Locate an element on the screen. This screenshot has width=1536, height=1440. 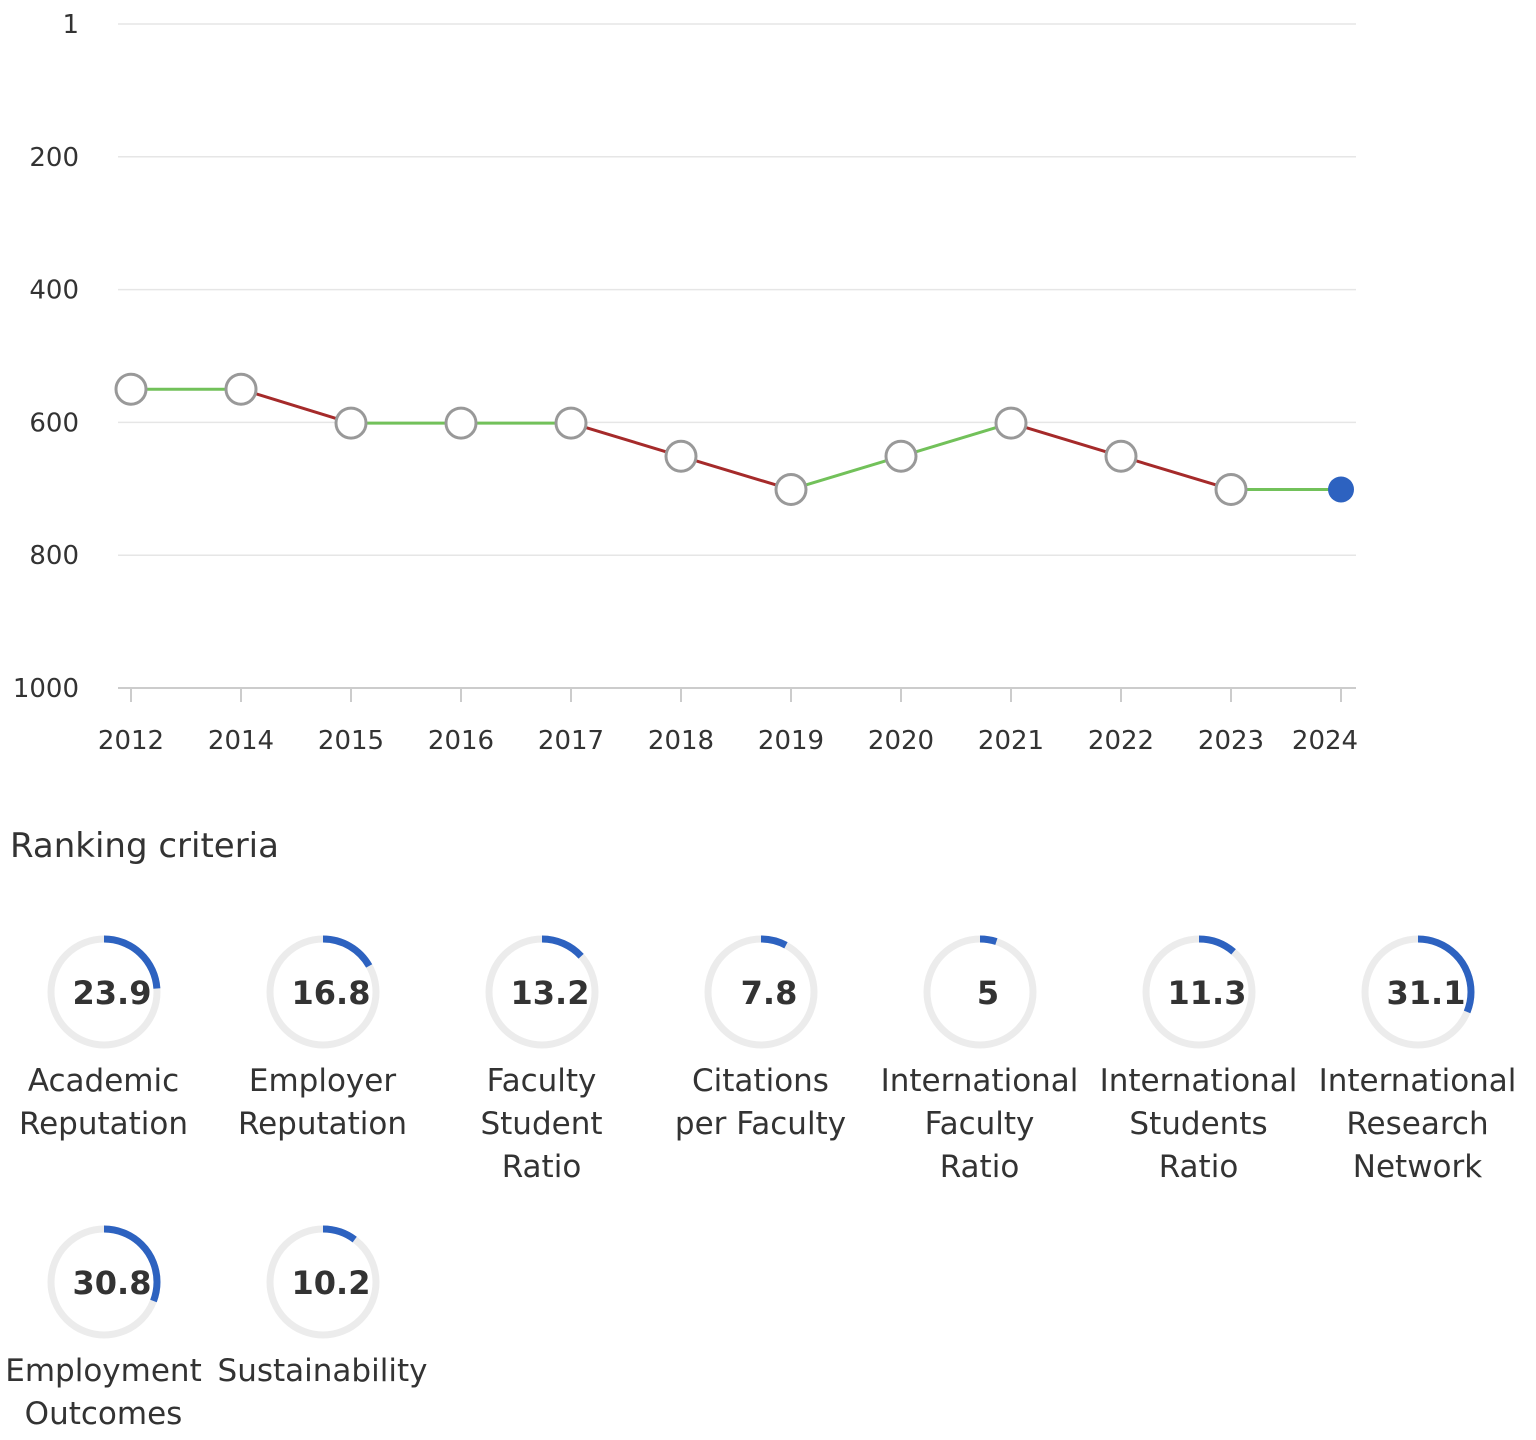
criterion-item: 13.2 Faculty Student Ratio is located at coordinates (541, 1060).